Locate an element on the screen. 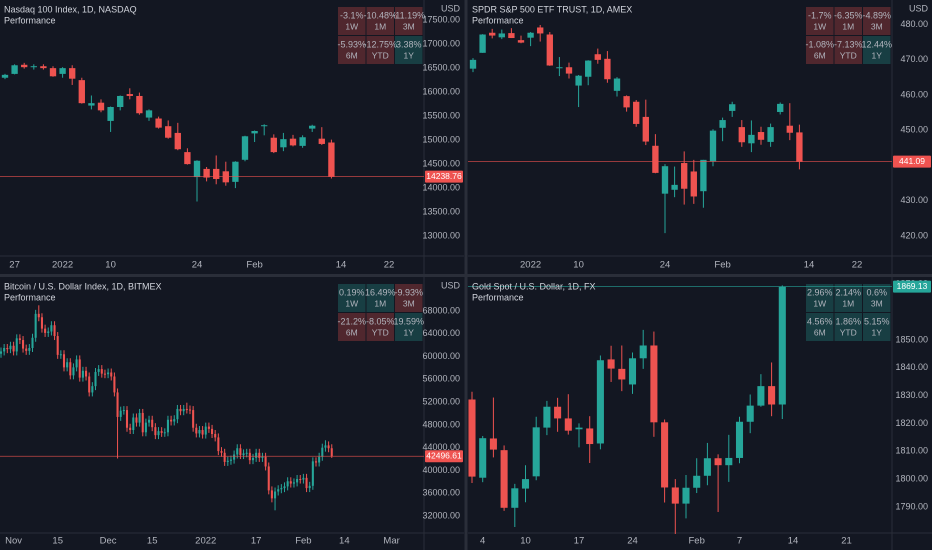 The image size is (932, 550). y-tick-label: 430.00 is located at coordinates (914, 200).